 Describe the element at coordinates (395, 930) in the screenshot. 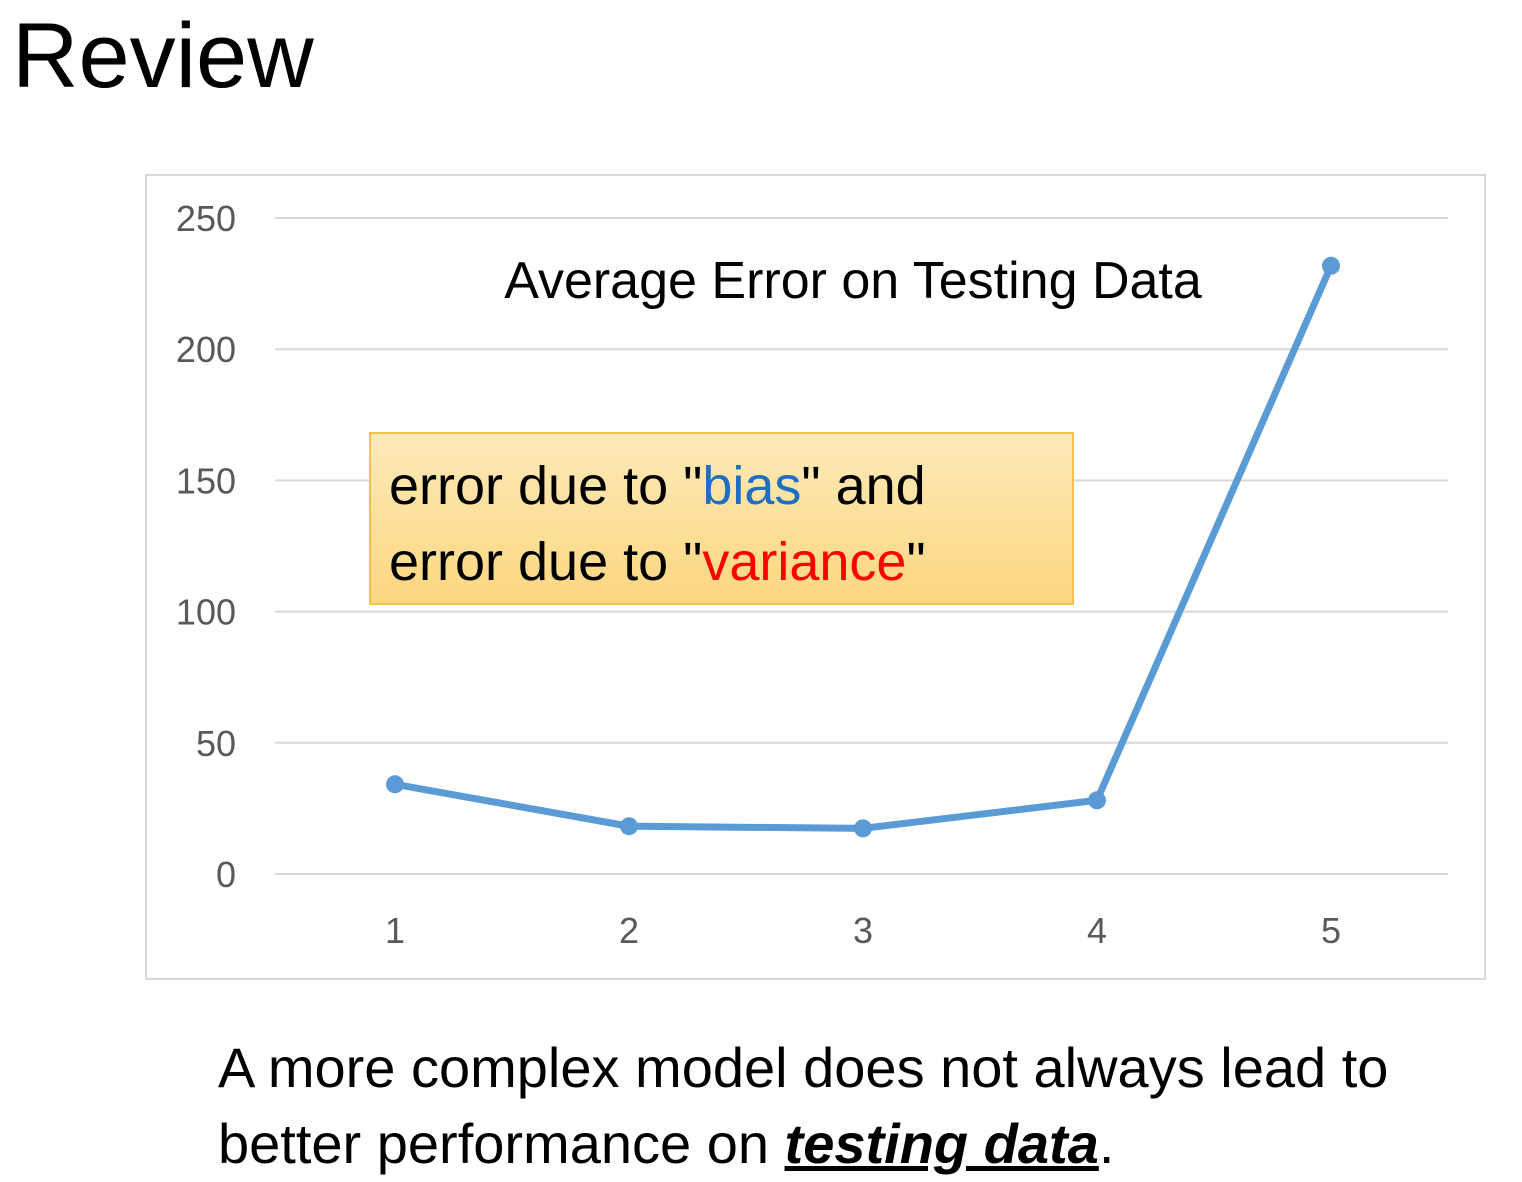

I see `x-tick-label: 1` at that location.